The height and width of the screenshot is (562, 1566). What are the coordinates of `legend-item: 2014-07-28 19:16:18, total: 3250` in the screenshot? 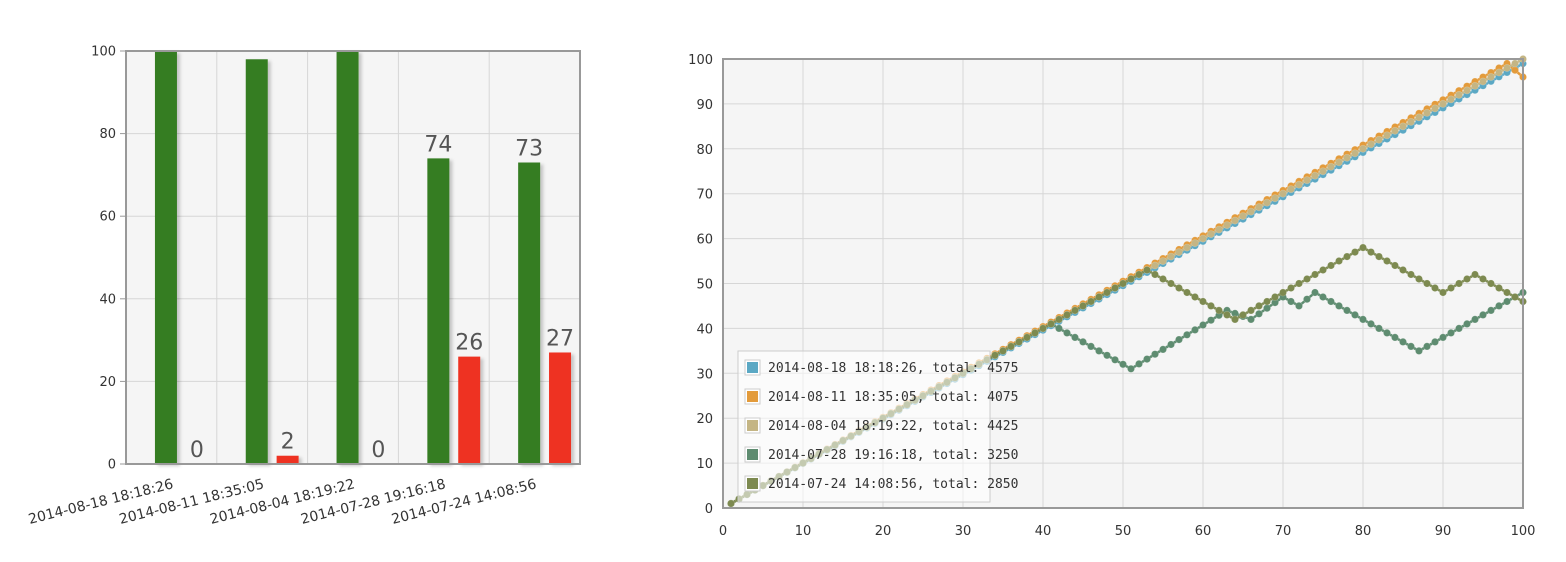 It's located at (881, 454).